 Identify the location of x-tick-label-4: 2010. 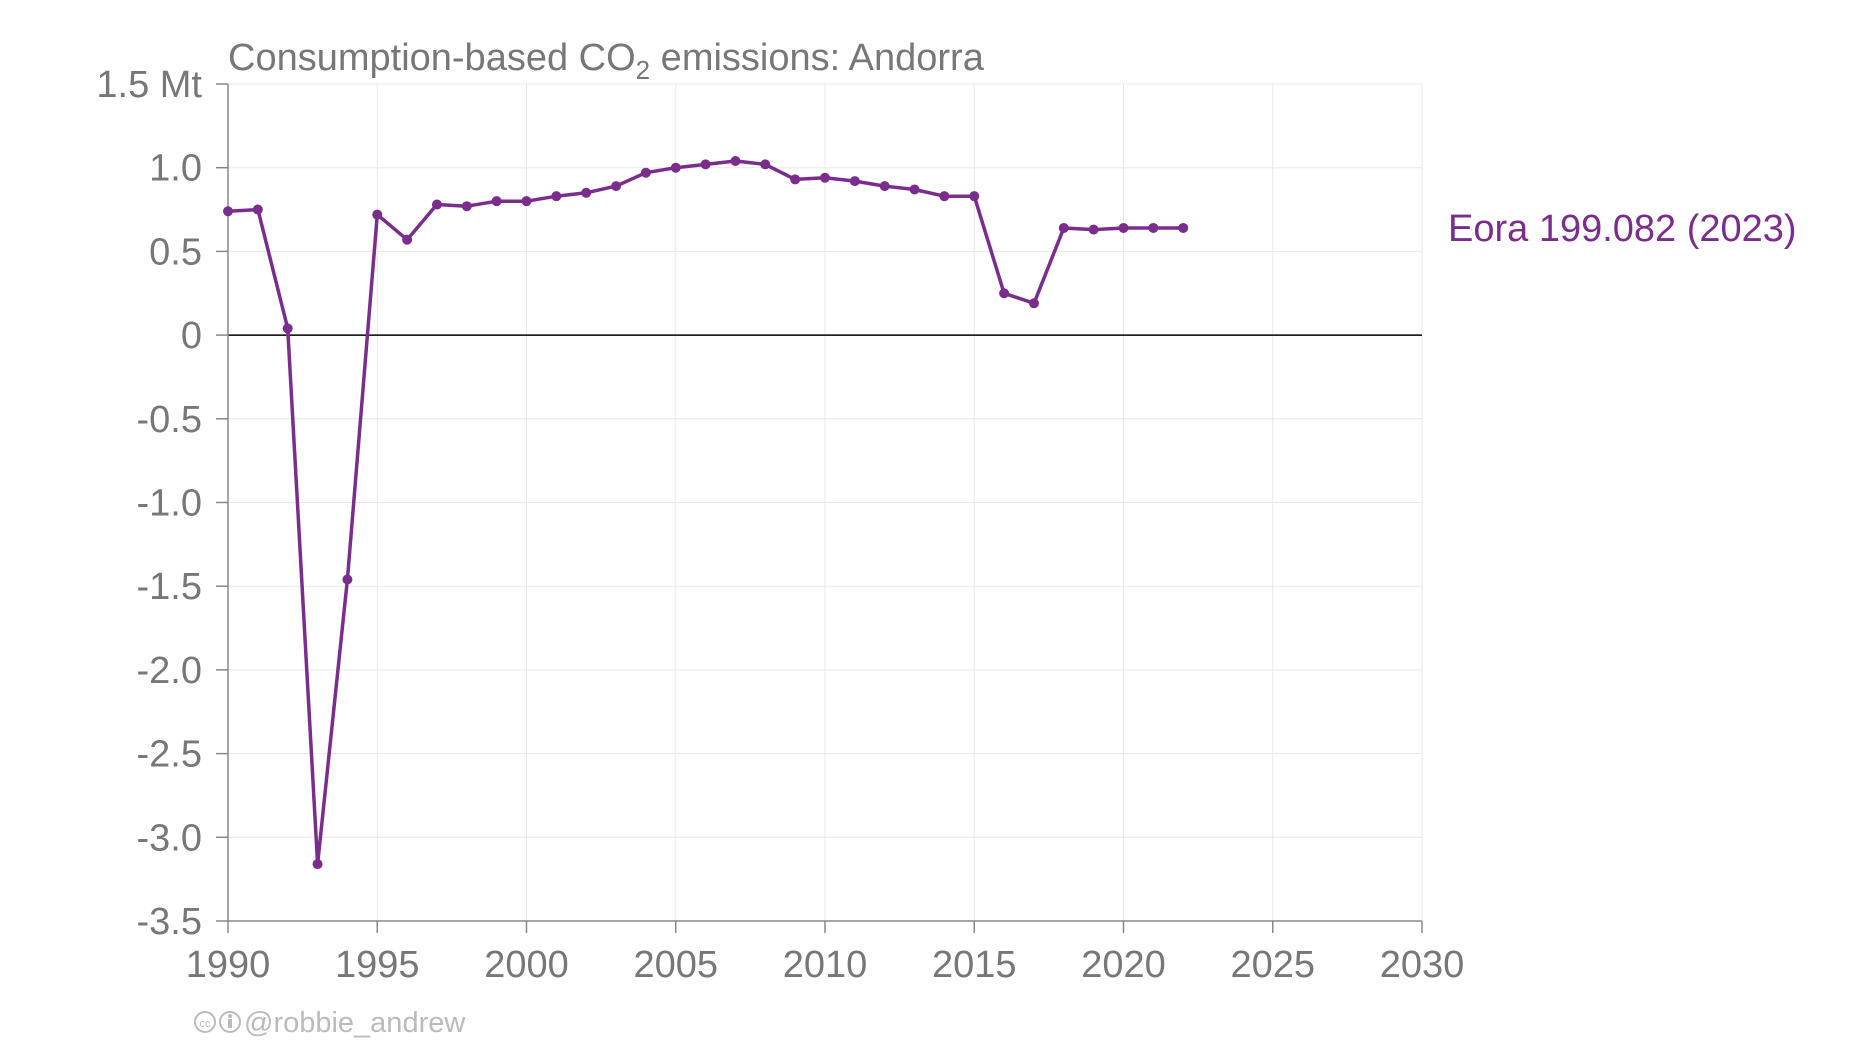
(825, 965).